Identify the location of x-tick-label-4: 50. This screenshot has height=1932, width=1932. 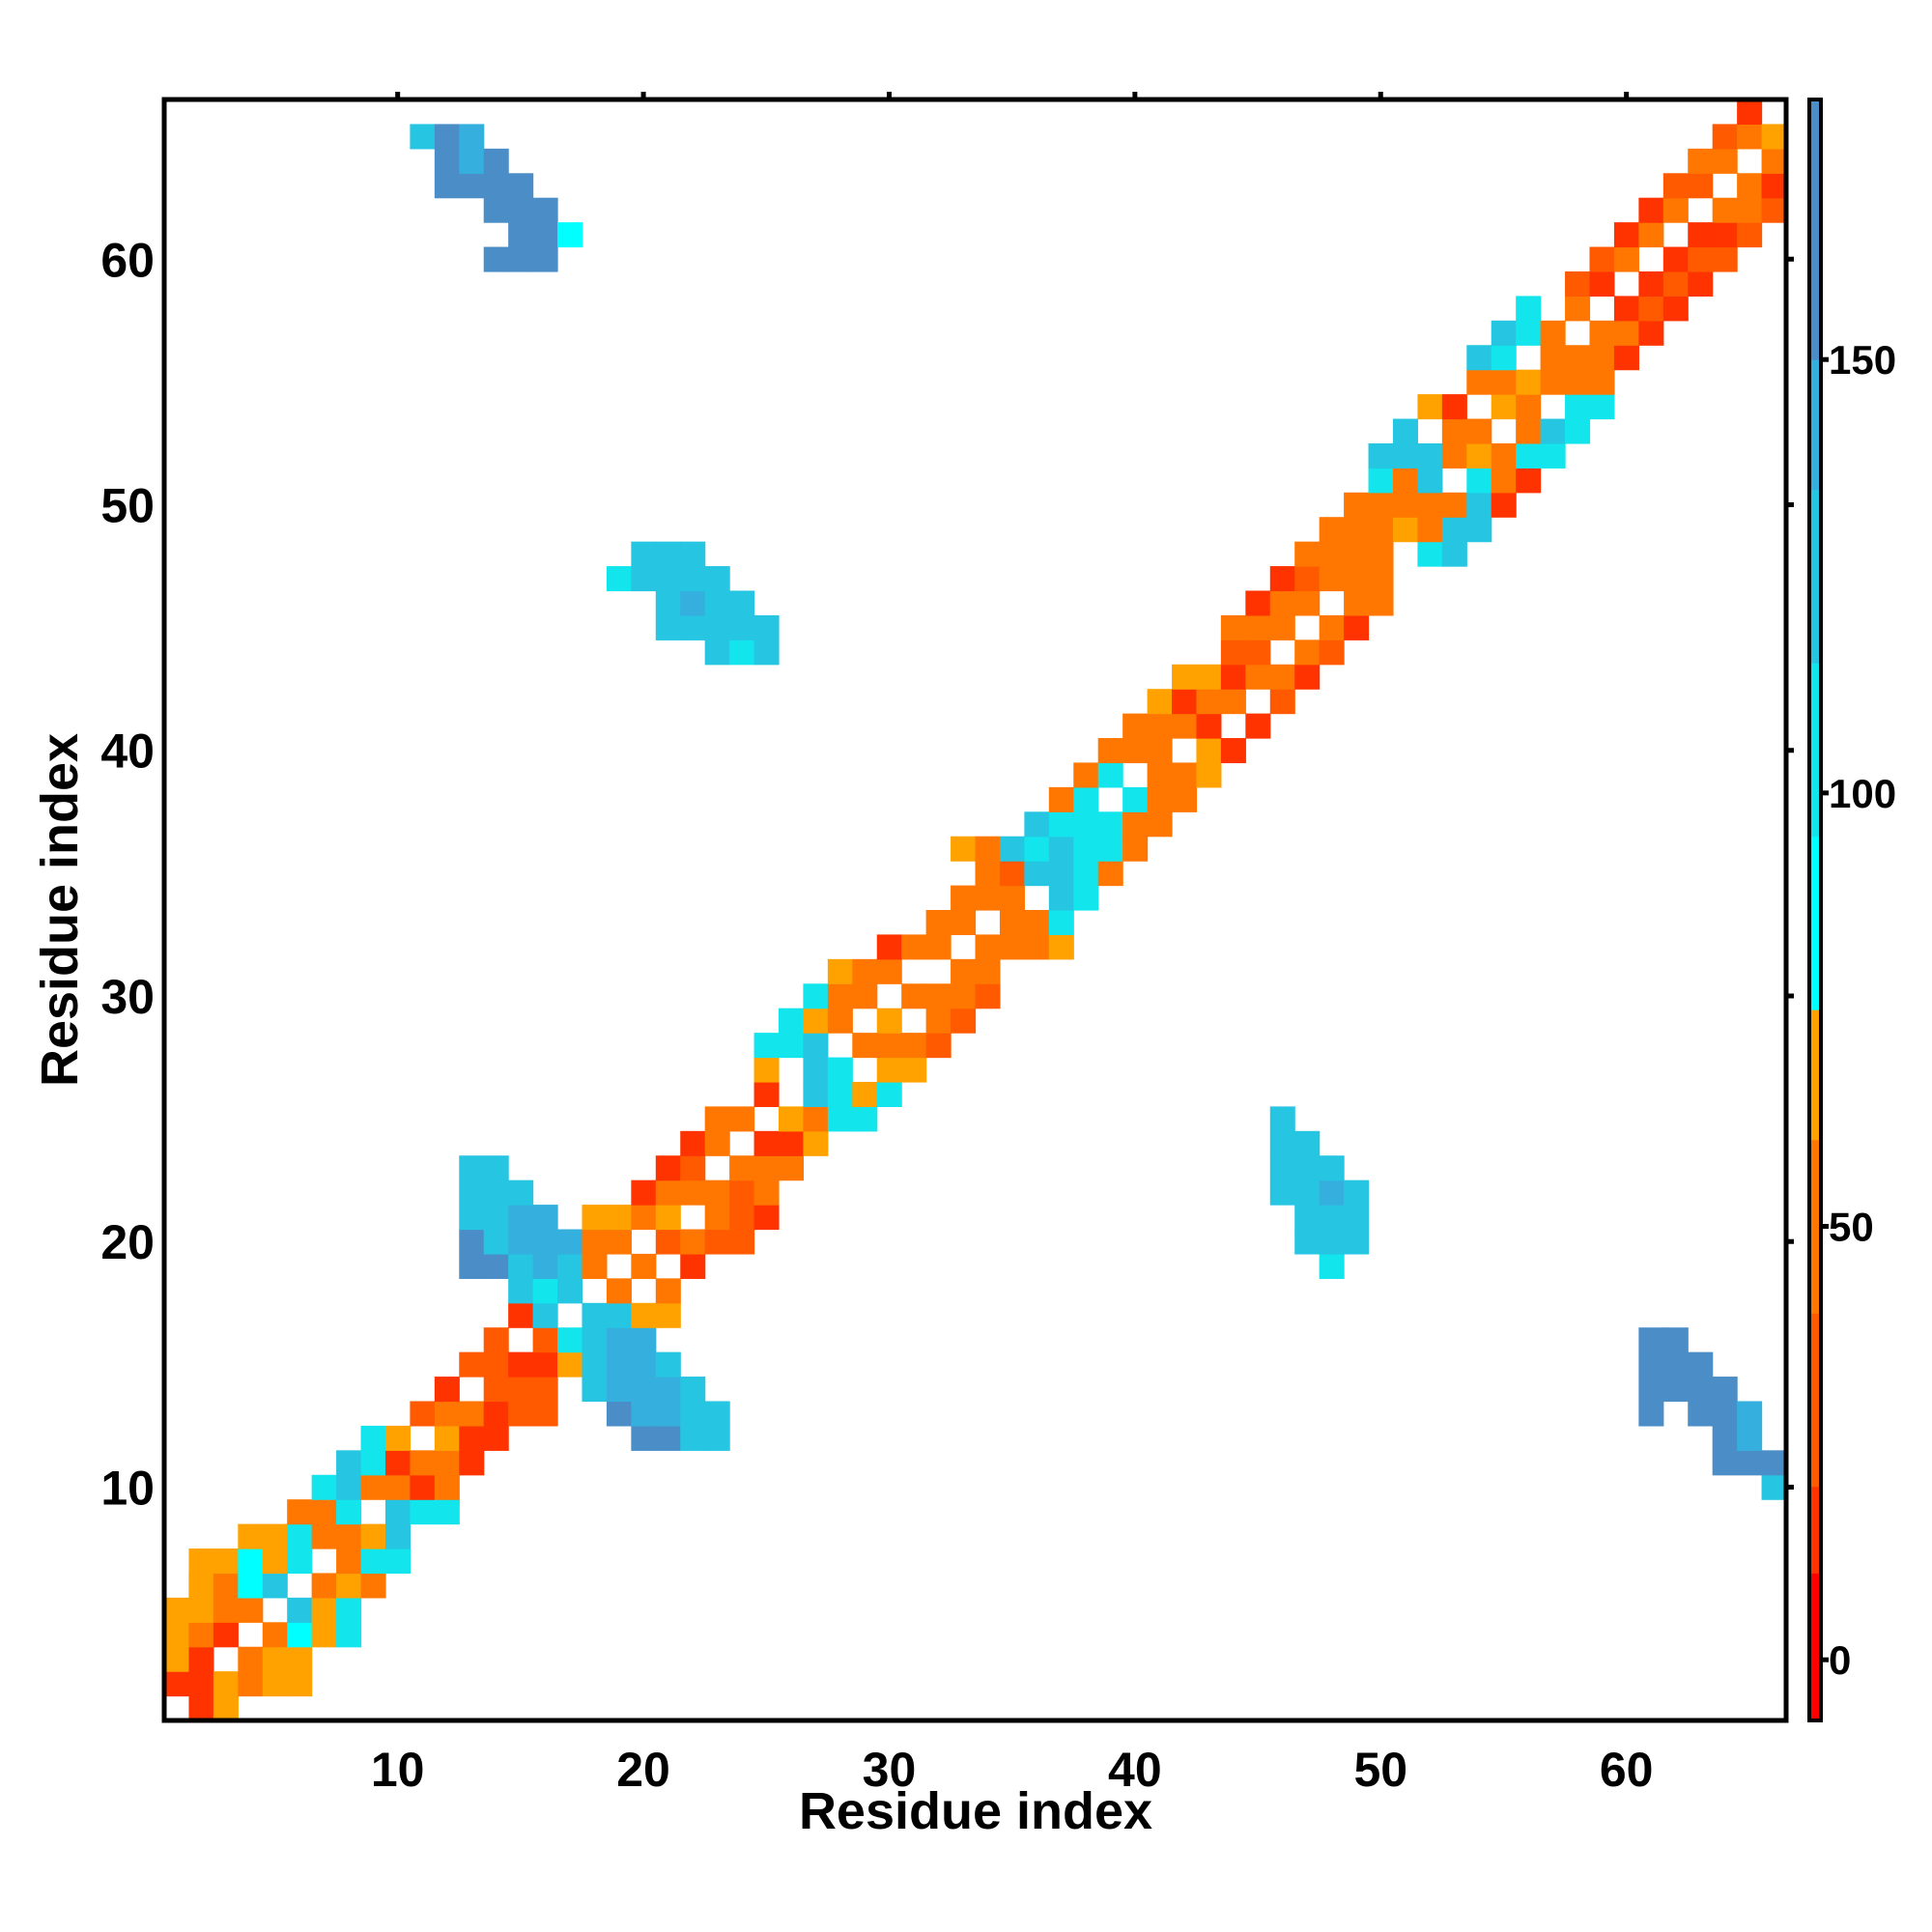
(1380, 1770).